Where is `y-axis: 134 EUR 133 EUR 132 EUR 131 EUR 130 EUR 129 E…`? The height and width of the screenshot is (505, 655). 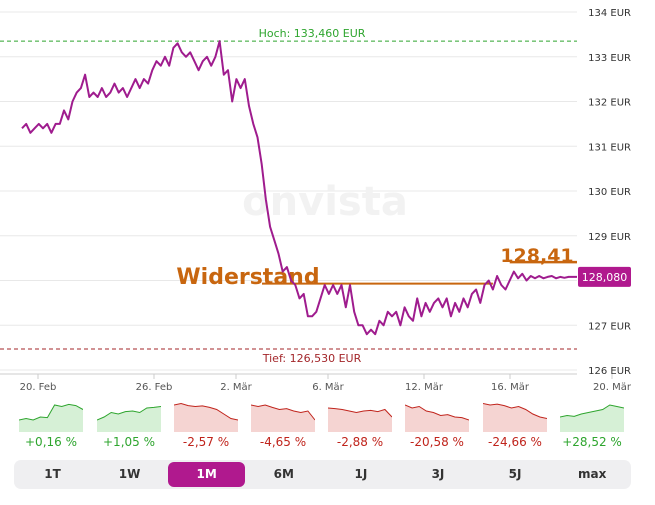 y-axis: 134 EUR 133 EUR 132 EUR 131 EUR 130 EUR 129 E… is located at coordinates (609, 192).